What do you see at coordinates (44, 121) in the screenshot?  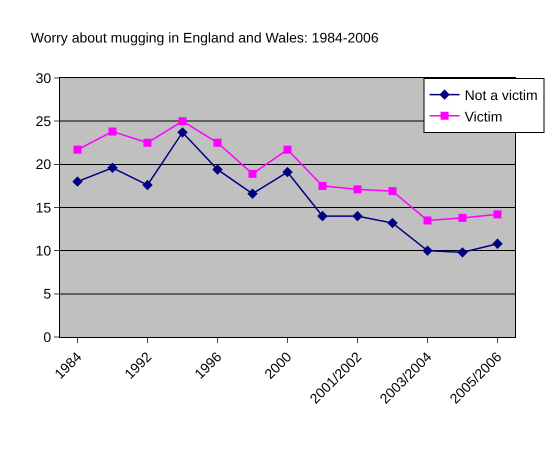 I see `y-tick-label: 25` at bounding box center [44, 121].